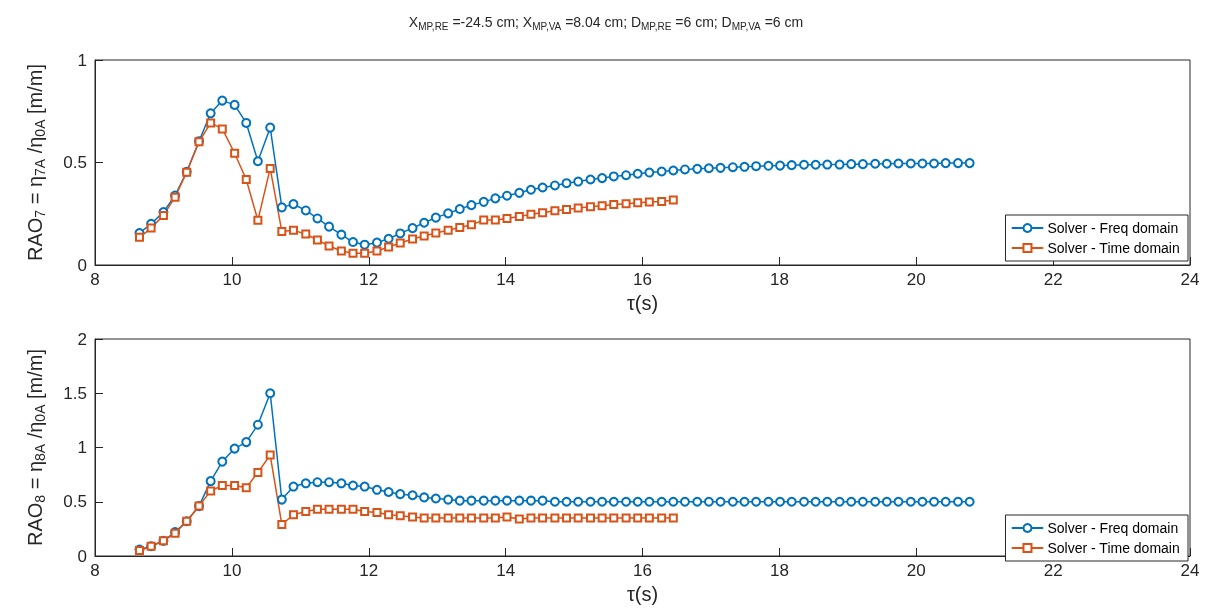  Describe the element at coordinates (82, 265) in the screenshot. I see `y-tick-label: 0` at that location.